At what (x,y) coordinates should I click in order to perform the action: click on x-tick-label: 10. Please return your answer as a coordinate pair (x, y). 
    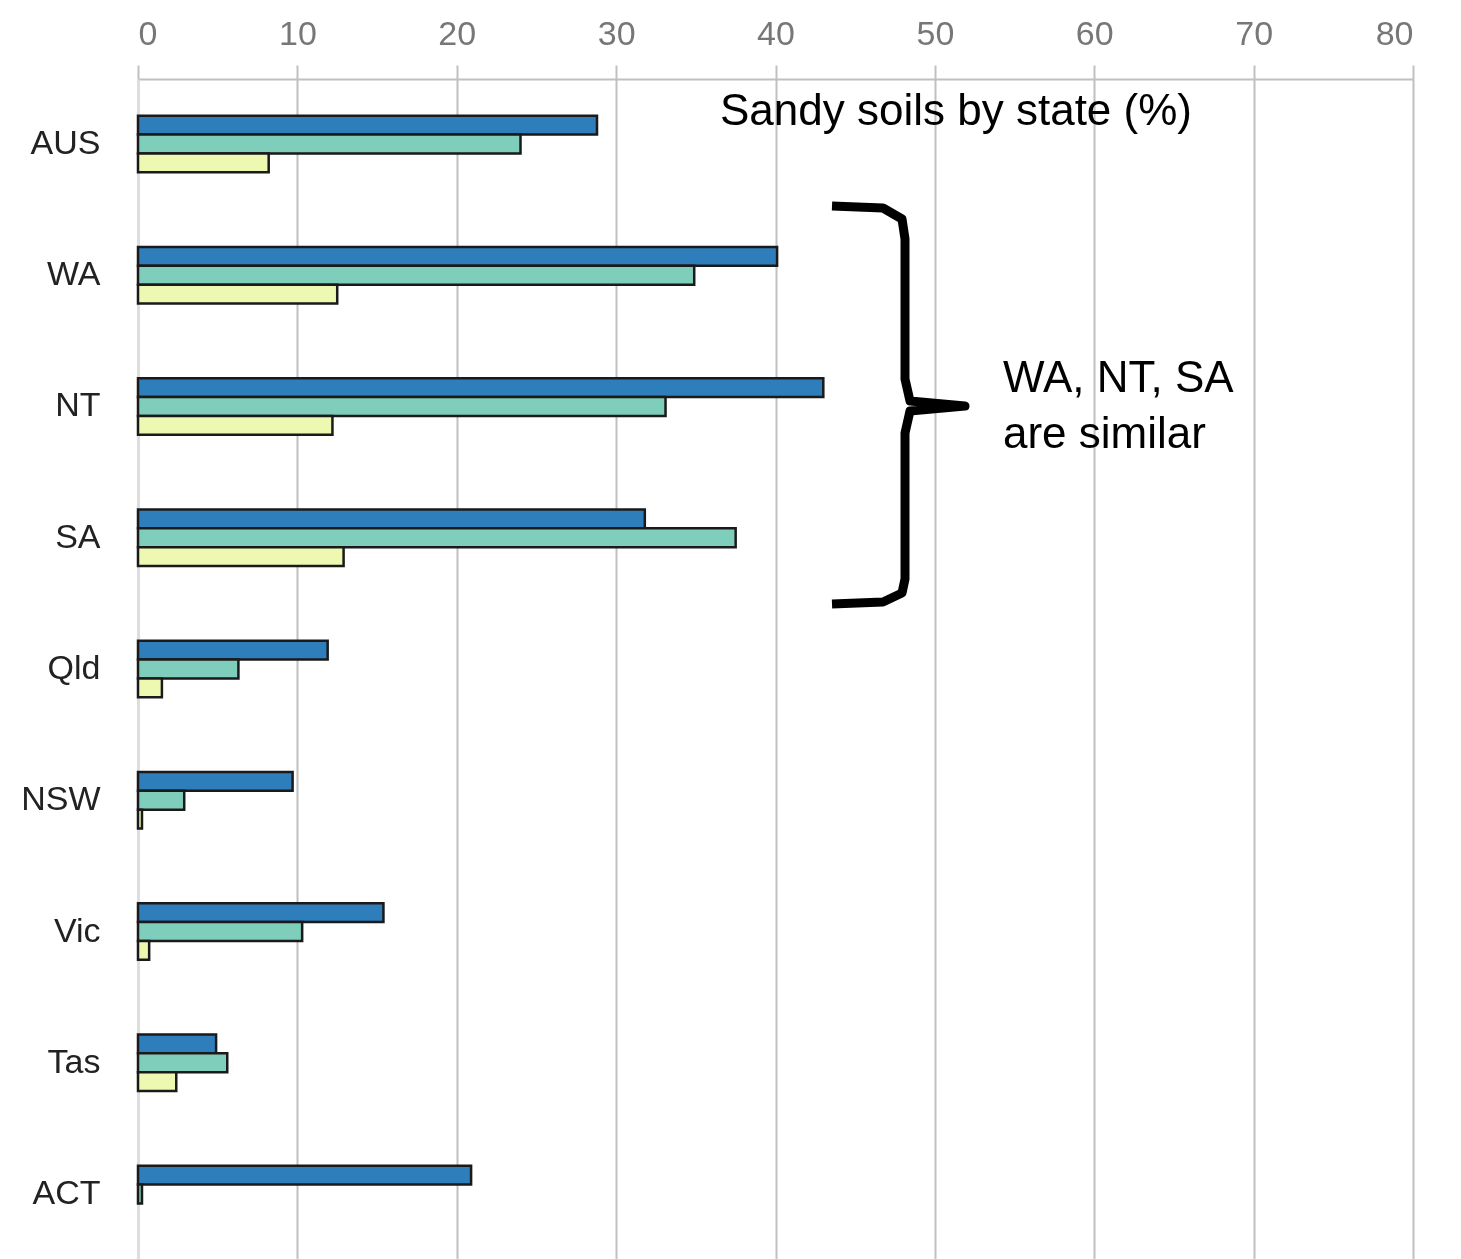
    Looking at the image, I should click on (297, 32).